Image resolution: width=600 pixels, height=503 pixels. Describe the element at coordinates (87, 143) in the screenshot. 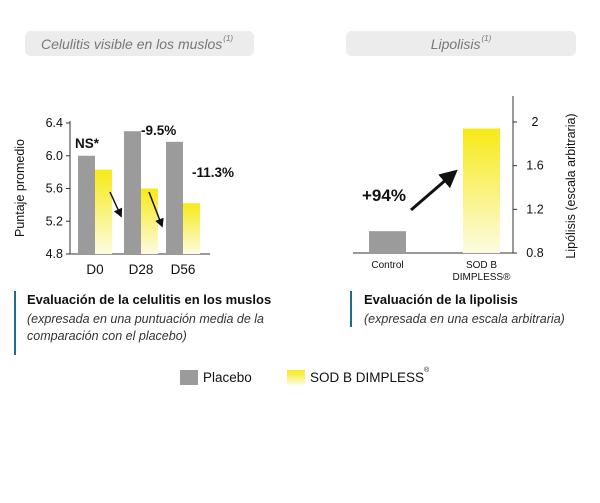

I see `annotation-0: NS*` at that location.